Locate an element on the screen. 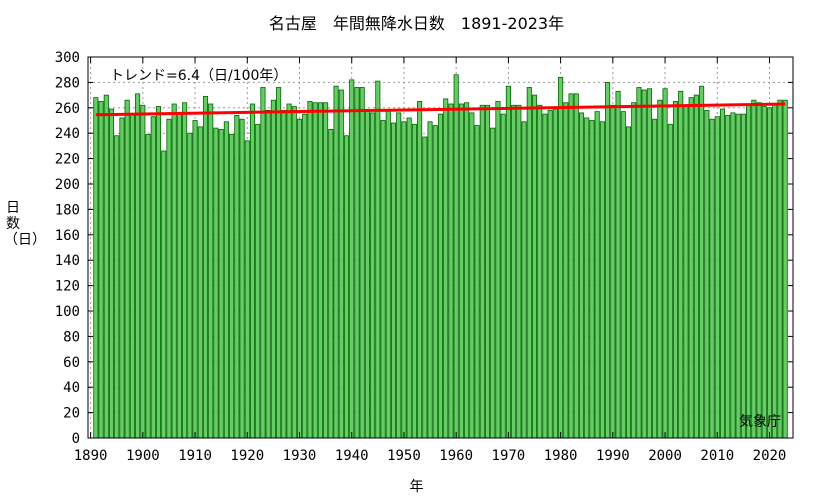  bar-1963 is located at coordinates (472, 275).